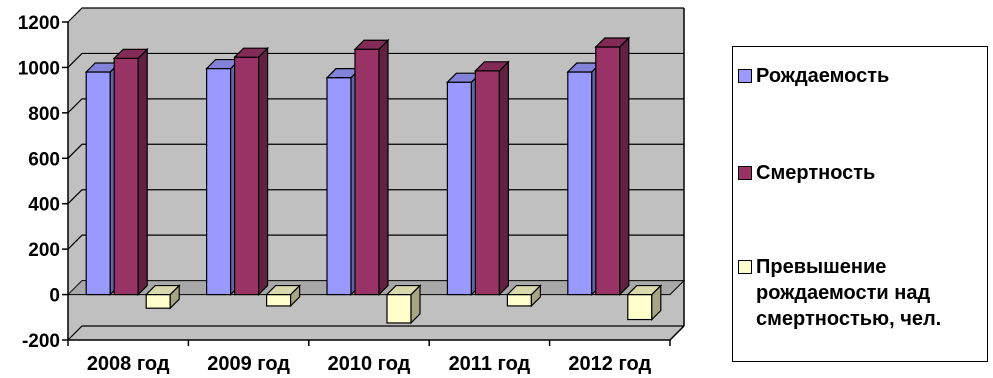  Describe the element at coordinates (44, 114) in the screenshot. I see `y-tick-label: 800` at that location.